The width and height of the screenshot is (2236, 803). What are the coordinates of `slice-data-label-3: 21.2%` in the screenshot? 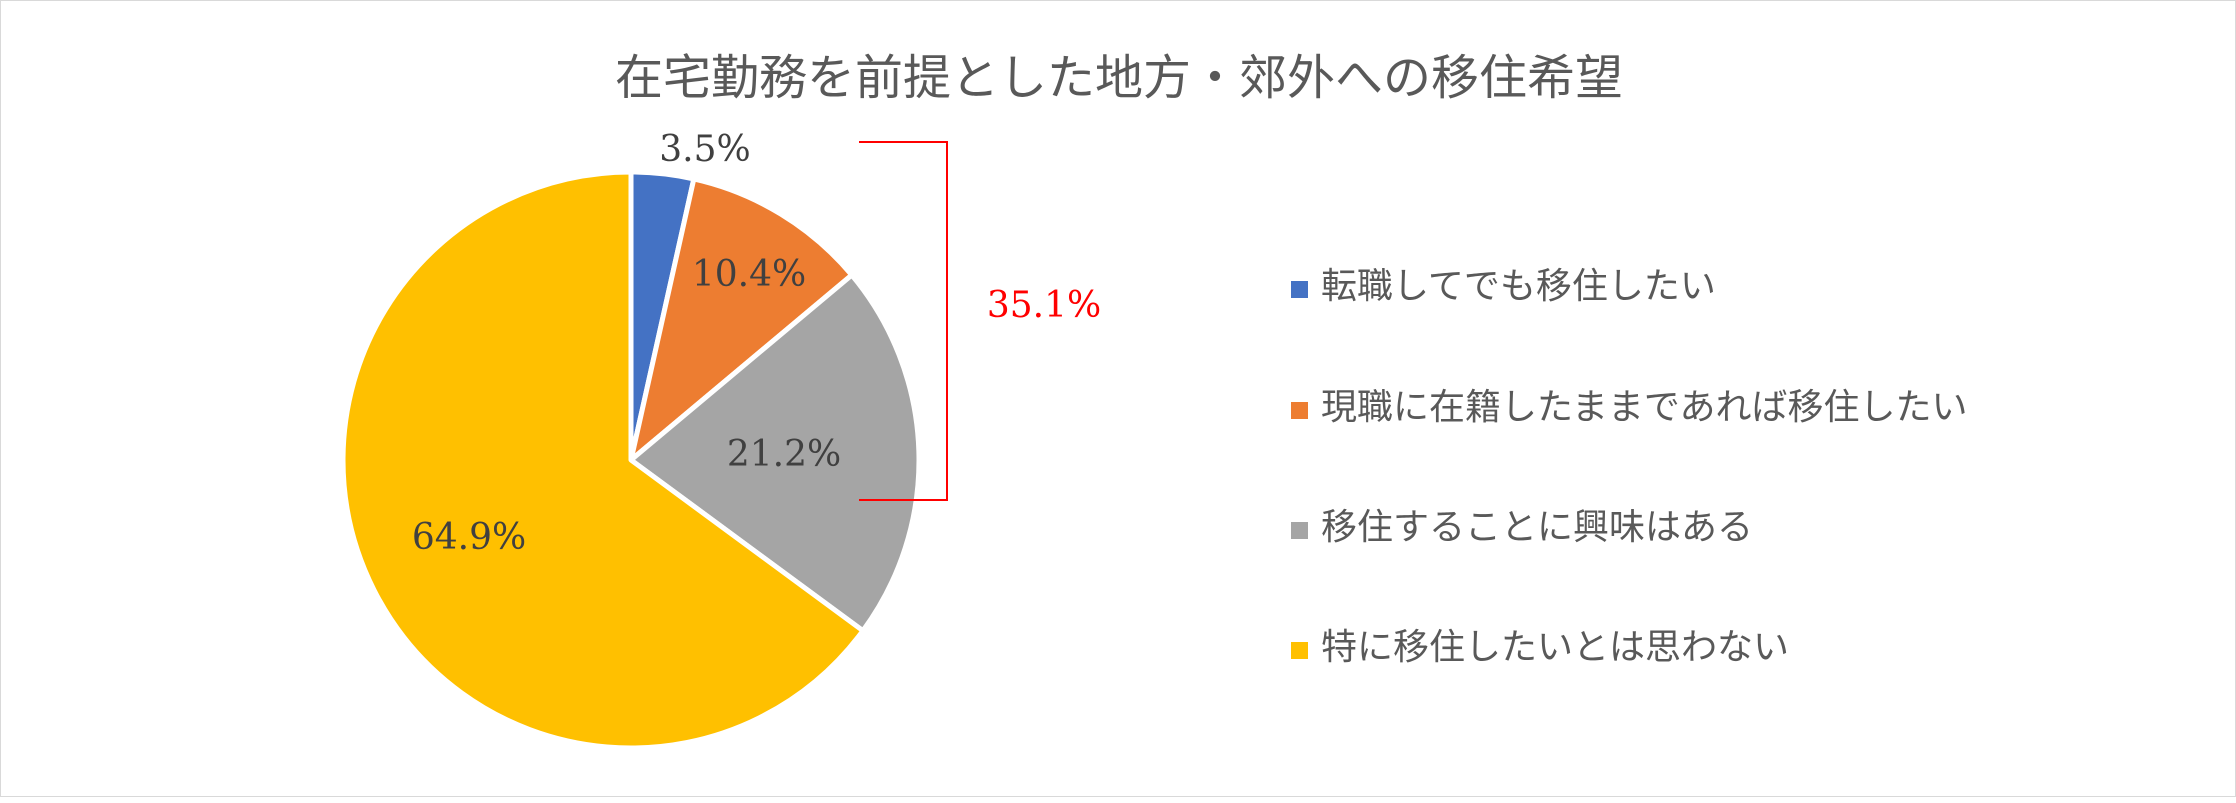 It's located at (784, 454).